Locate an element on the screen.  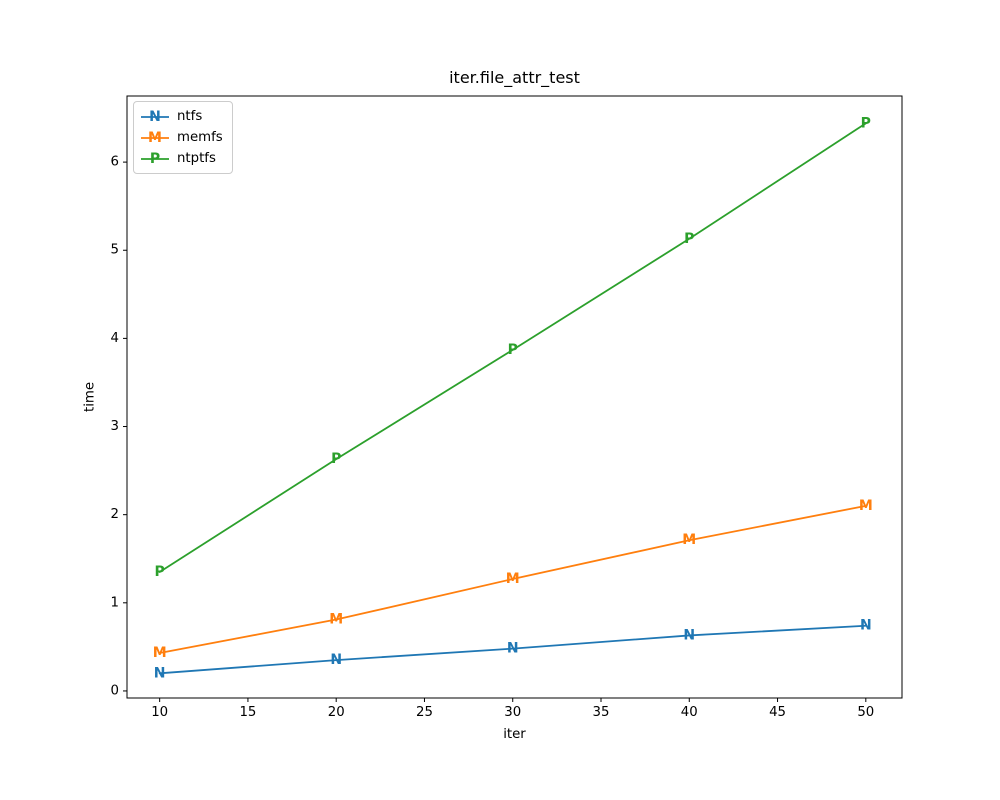
legend-marker-N: N is located at coordinates (155, 117).